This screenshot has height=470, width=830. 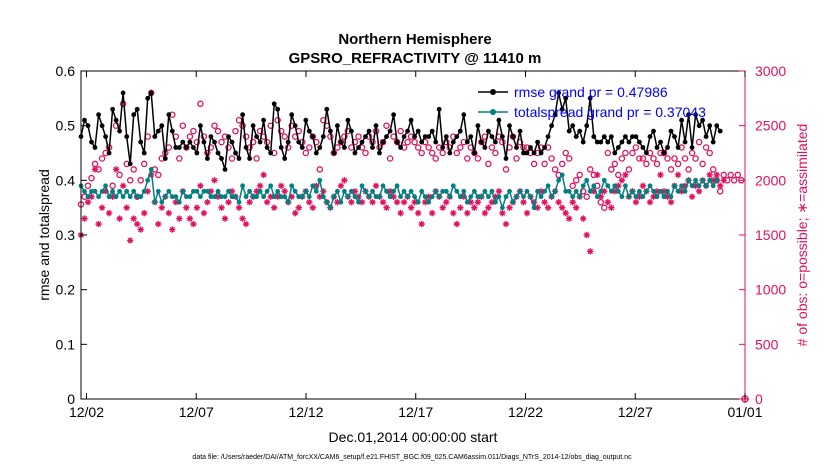 What do you see at coordinates (635, 412) in the screenshot?
I see `x-tick-label: 12/27` at bounding box center [635, 412].